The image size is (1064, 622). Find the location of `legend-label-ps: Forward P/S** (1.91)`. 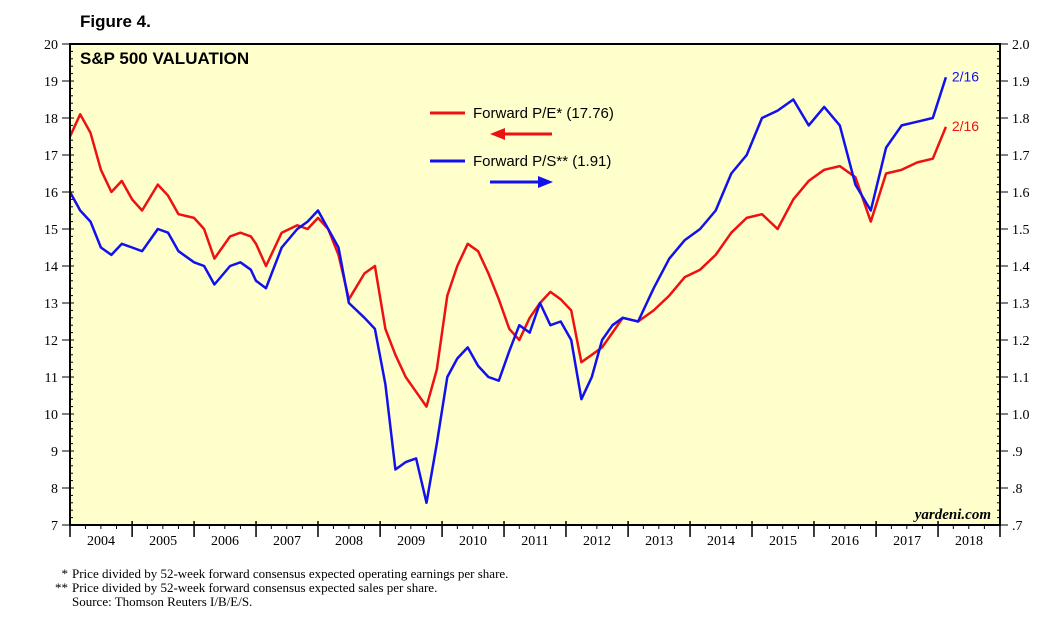

legend-label-ps: Forward P/S** (1.91) is located at coordinates (542, 161).